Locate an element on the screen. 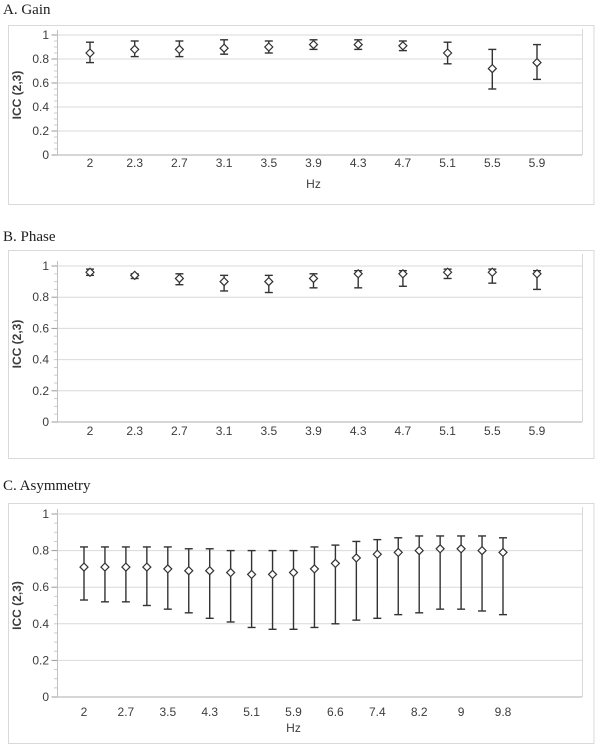 The height and width of the screenshot is (748, 601). x-tick-label: 8.2 is located at coordinates (419, 712).